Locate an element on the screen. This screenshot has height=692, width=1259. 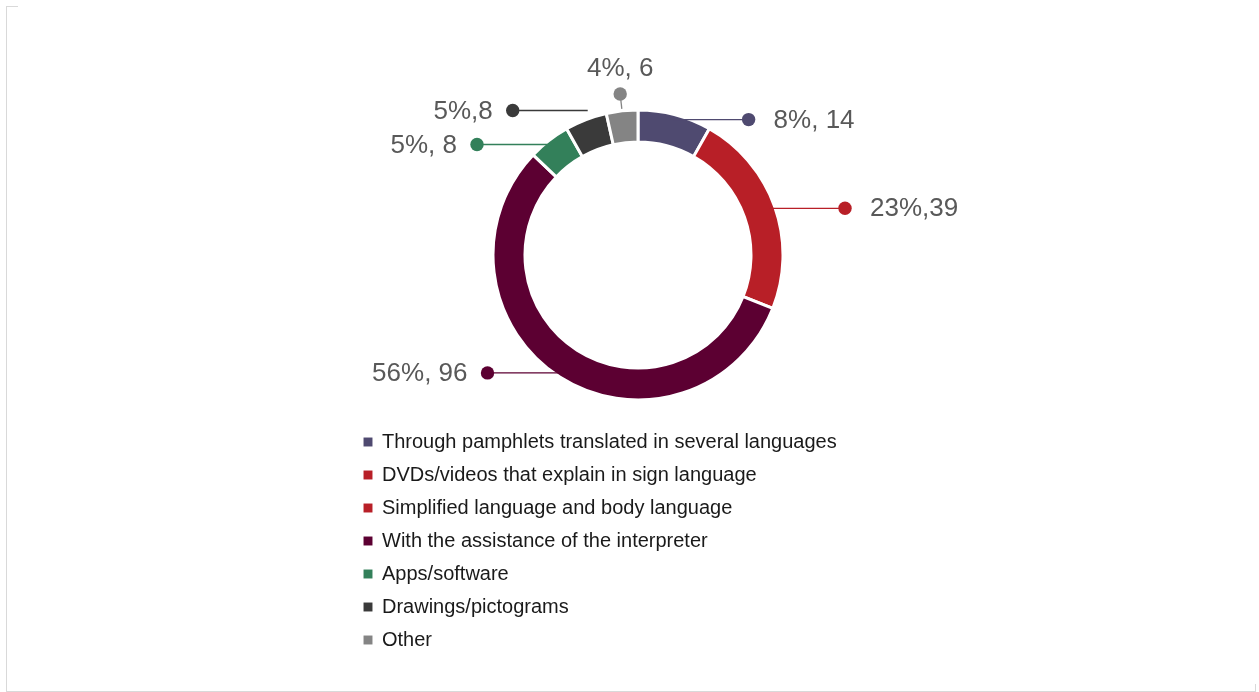
legend-label: Other is located at coordinates (407, 639).